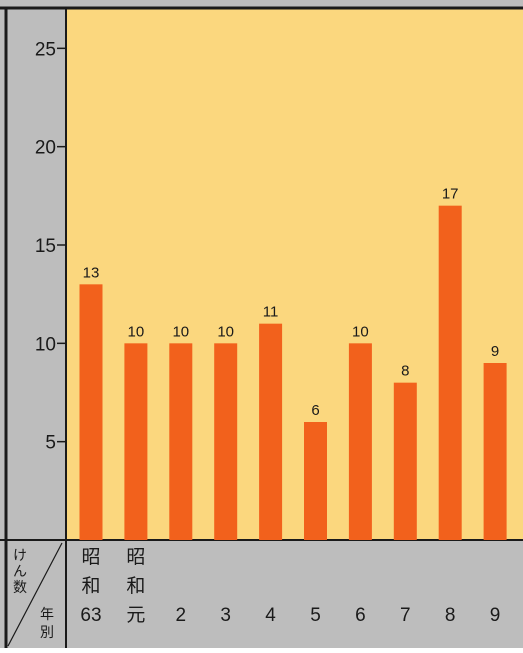  I want to click on x-tick-label: 元, so click(135, 615).